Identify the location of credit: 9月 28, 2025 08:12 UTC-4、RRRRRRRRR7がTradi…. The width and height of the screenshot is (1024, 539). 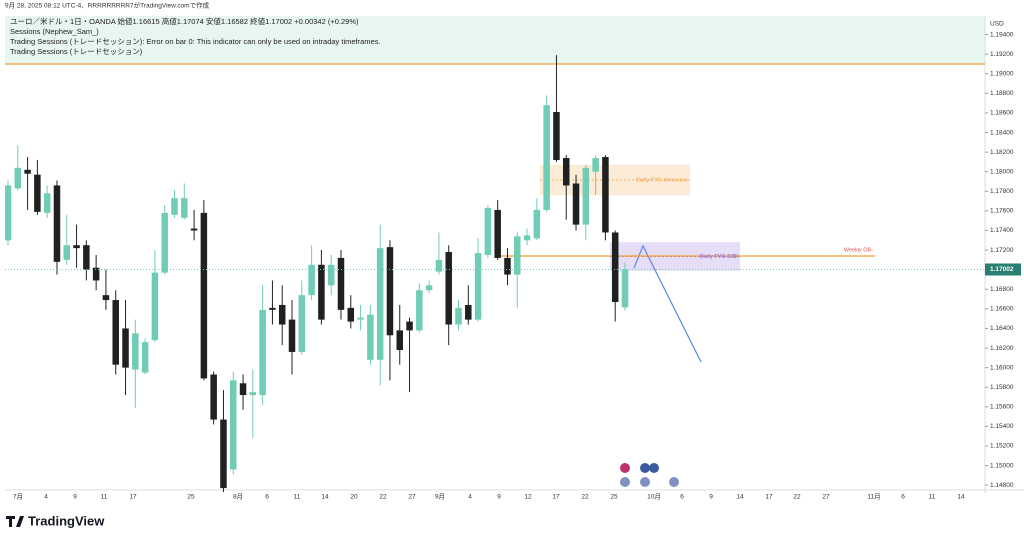
(107, 5).